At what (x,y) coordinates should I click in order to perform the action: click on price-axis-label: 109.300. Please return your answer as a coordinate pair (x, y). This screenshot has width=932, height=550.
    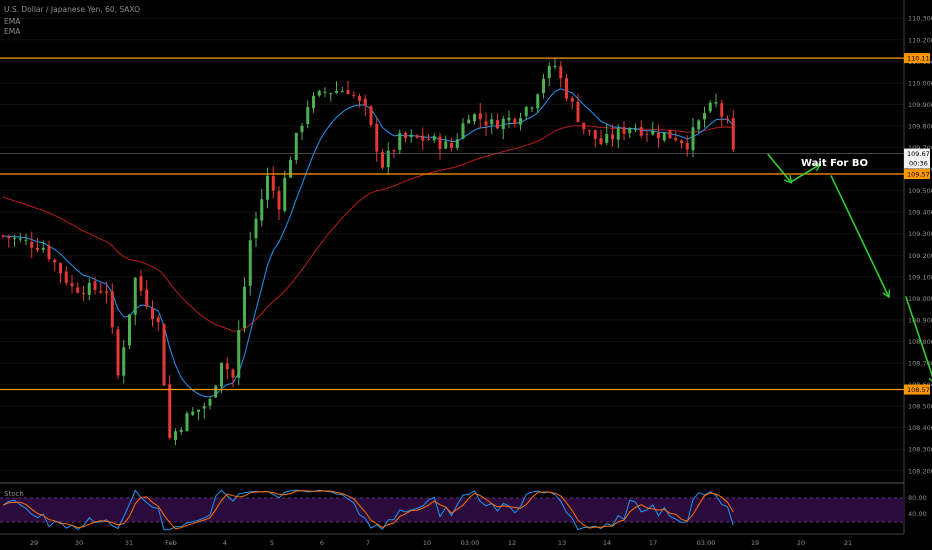
    Looking at the image, I should click on (920, 234).